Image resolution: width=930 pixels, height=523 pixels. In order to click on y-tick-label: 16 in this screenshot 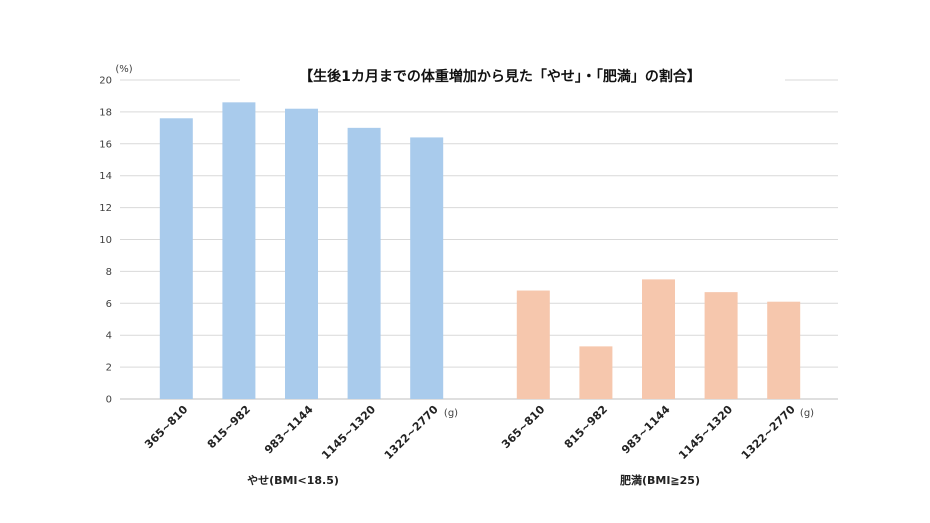, I will do `click(105, 144)`.